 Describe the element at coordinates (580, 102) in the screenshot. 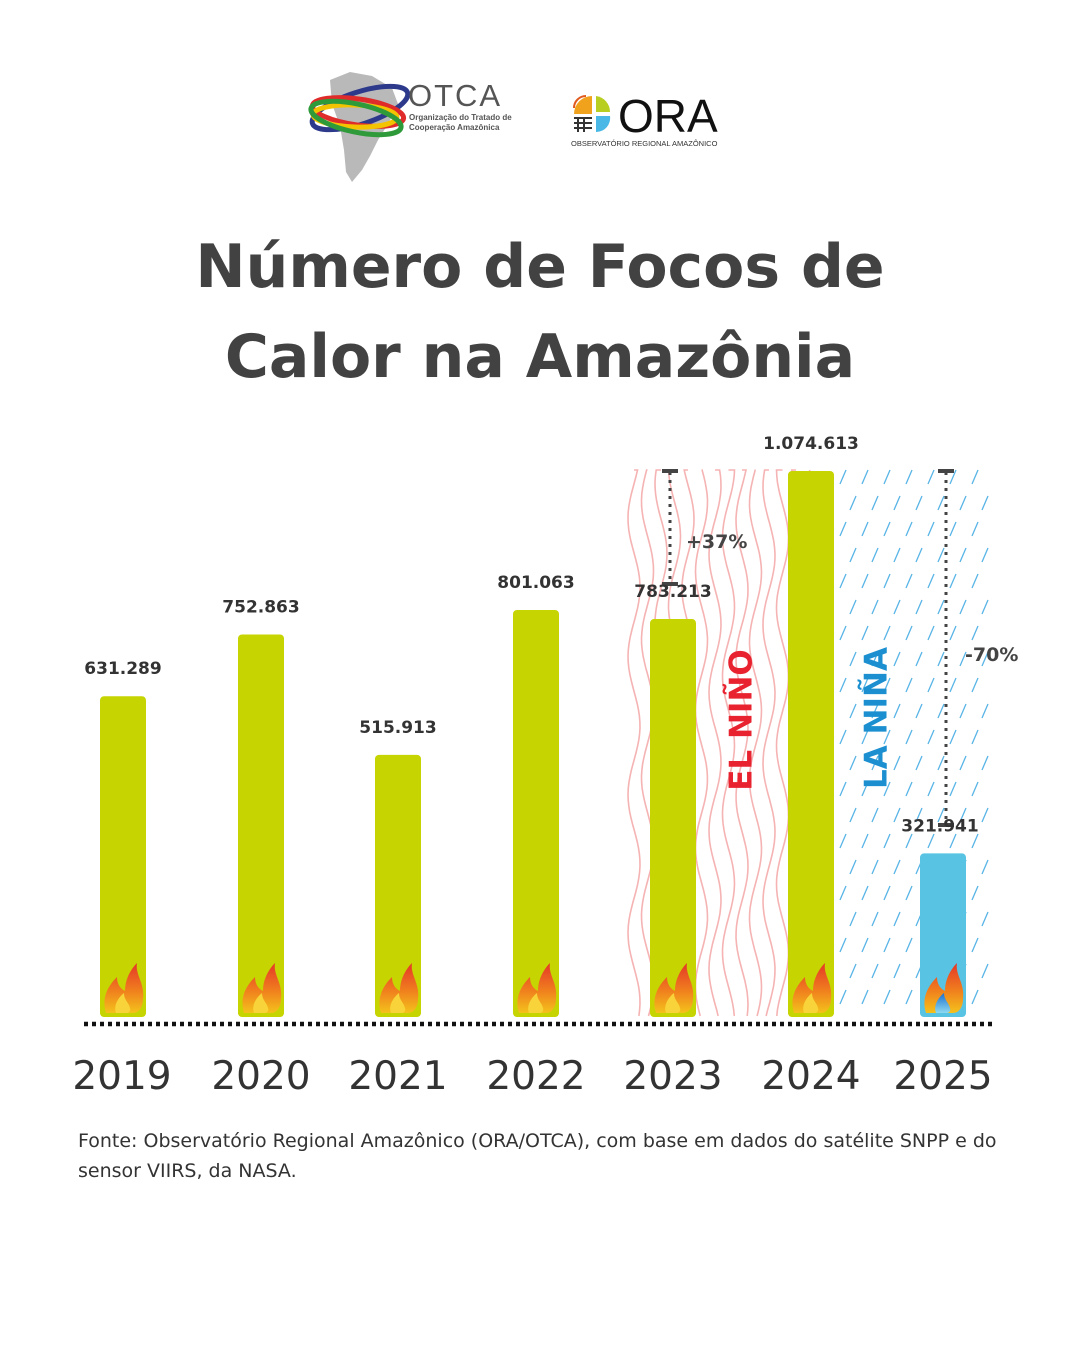

I see `ora-icon-arc` at that location.